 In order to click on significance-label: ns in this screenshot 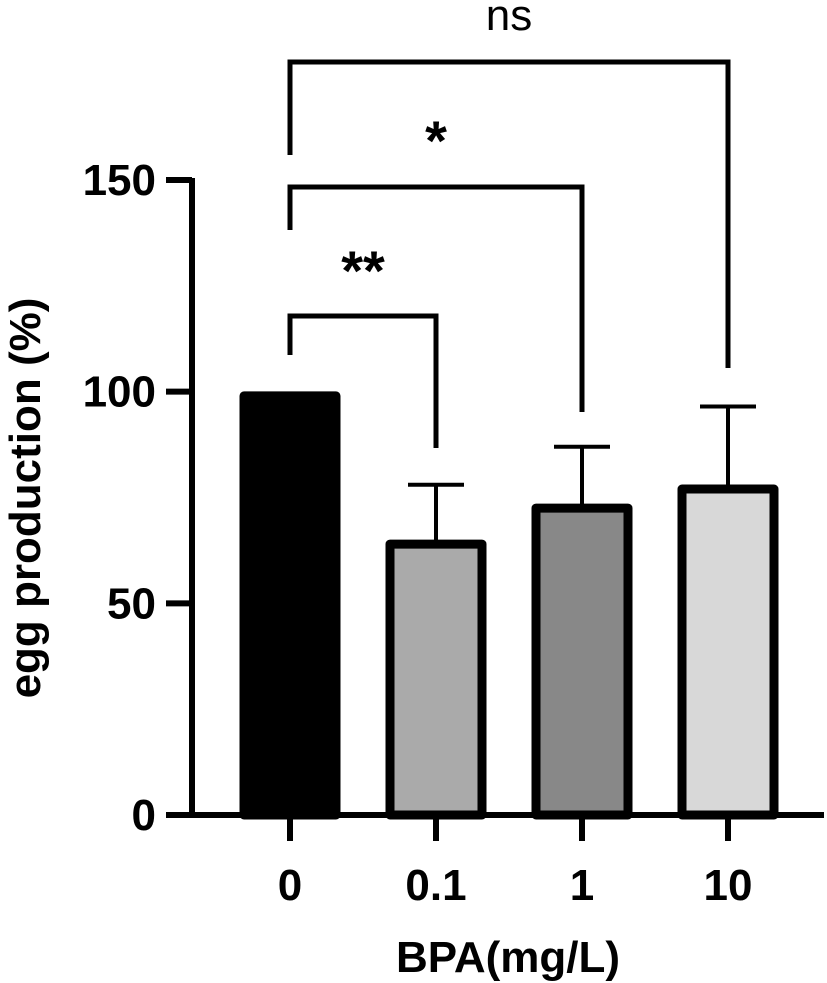, I will do `click(509, 20)`.